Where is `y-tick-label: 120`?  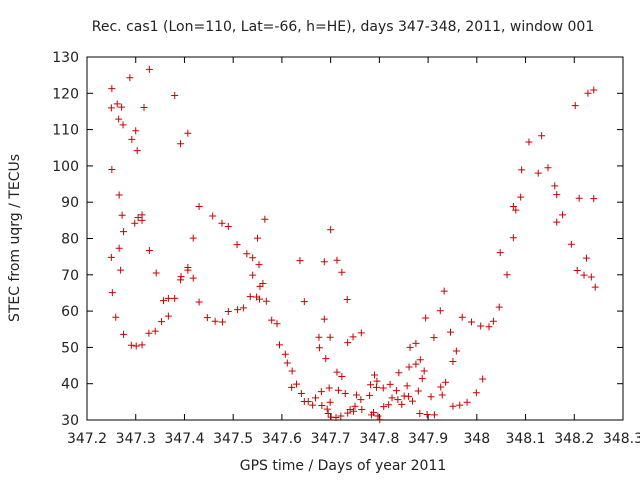 y-tick-label: 120 is located at coordinates (65, 94).